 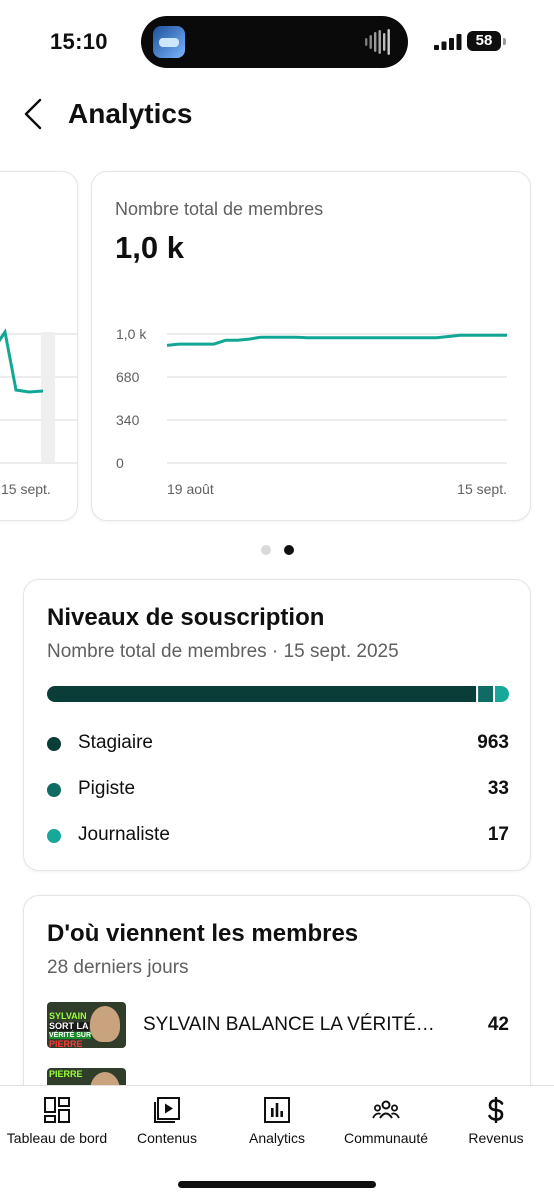 What do you see at coordinates (68, 1016) in the screenshot?
I see `thumbnail-text: SYLVAIN` at bounding box center [68, 1016].